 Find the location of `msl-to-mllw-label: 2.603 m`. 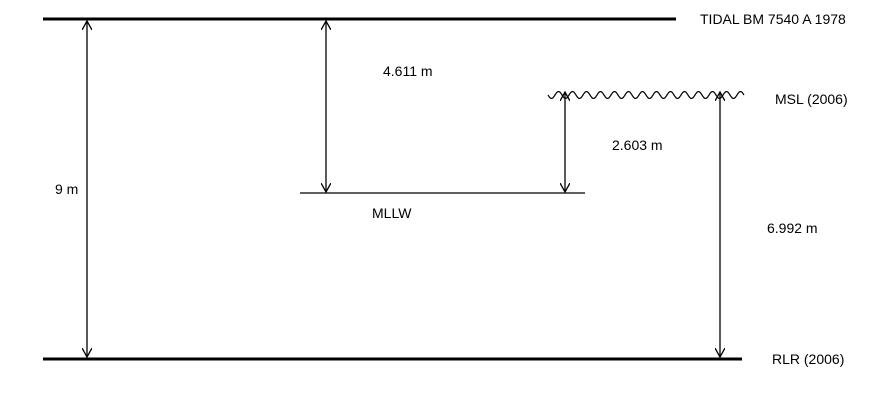

msl-to-mllw-label: 2.603 m is located at coordinates (637, 145).